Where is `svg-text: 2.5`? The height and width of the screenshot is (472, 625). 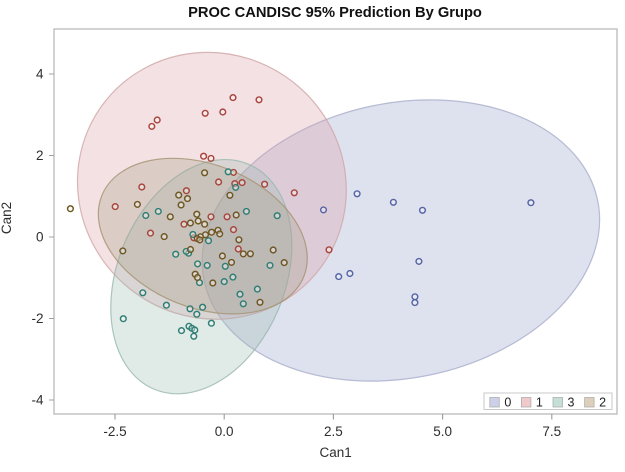 svg-text: 2.5 is located at coordinates (333, 431).